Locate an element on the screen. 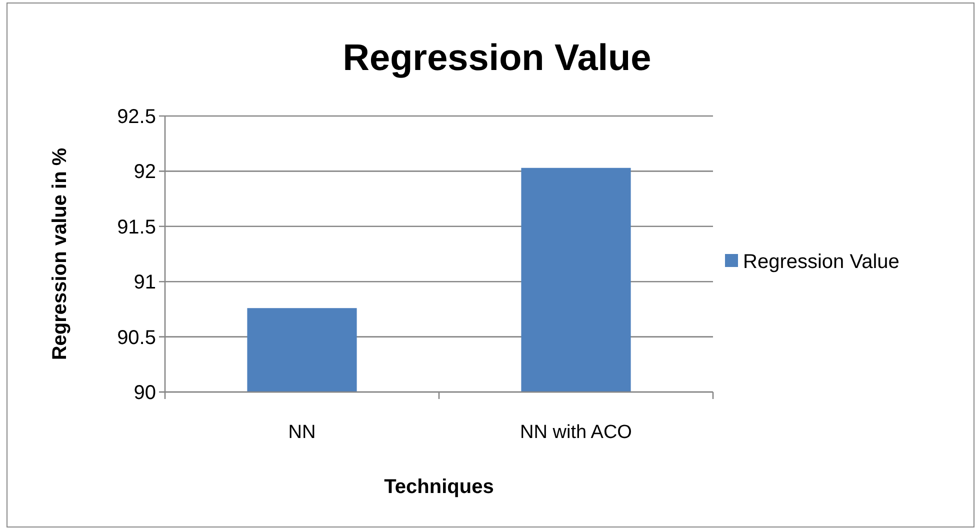 The width and height of the screenshot is (977, 531). y-axis-title: Regression value in % is located at coordinates (60, 254).